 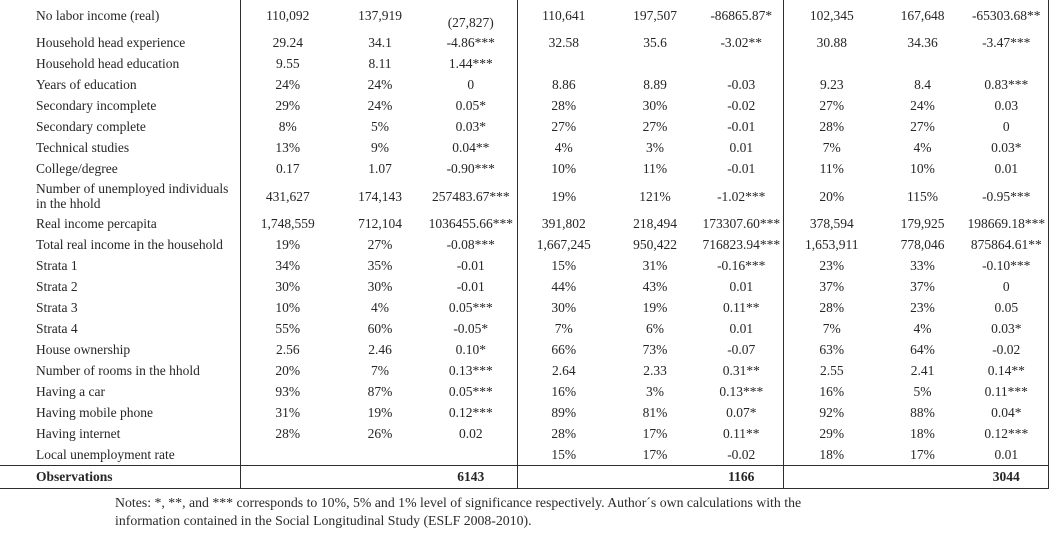 I want to click on table-cell: 0.14**, so click(x=1007, y=371).